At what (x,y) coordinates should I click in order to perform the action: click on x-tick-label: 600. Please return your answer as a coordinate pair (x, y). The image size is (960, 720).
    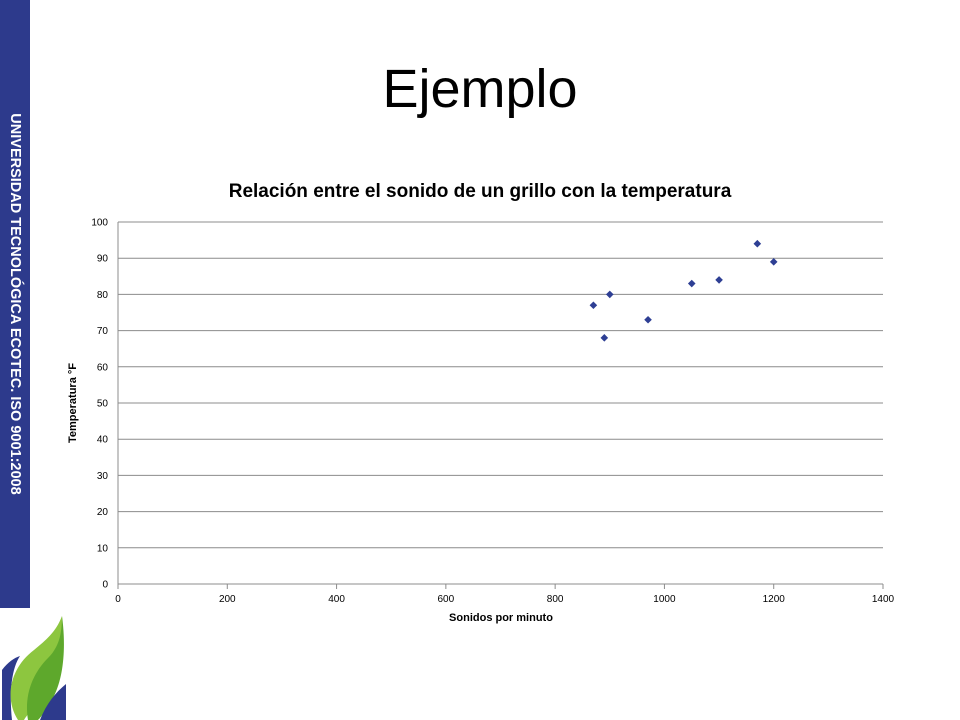
    Looking at the image, I should click on (446, 599).